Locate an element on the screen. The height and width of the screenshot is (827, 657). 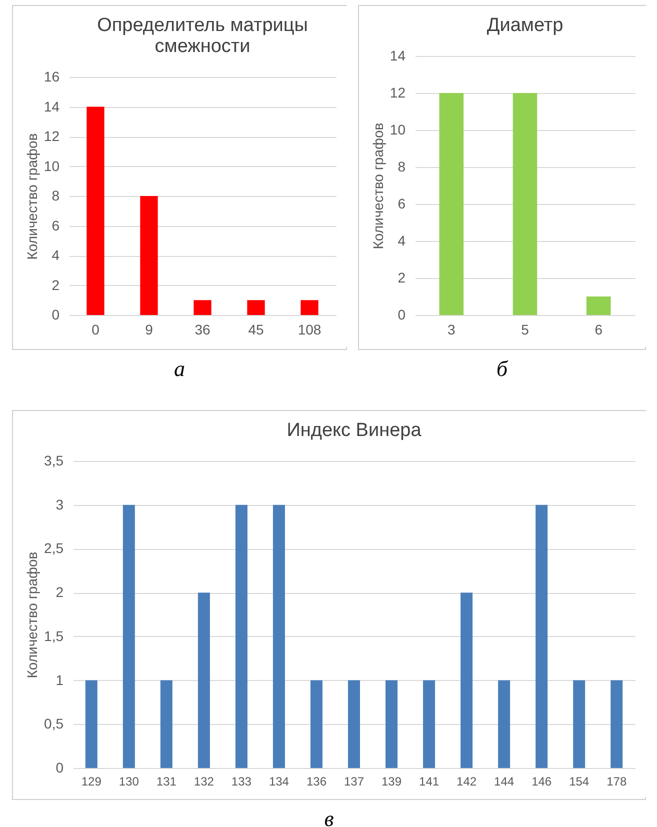
x-tick-label: 36 is located at coordinates (202, 330).